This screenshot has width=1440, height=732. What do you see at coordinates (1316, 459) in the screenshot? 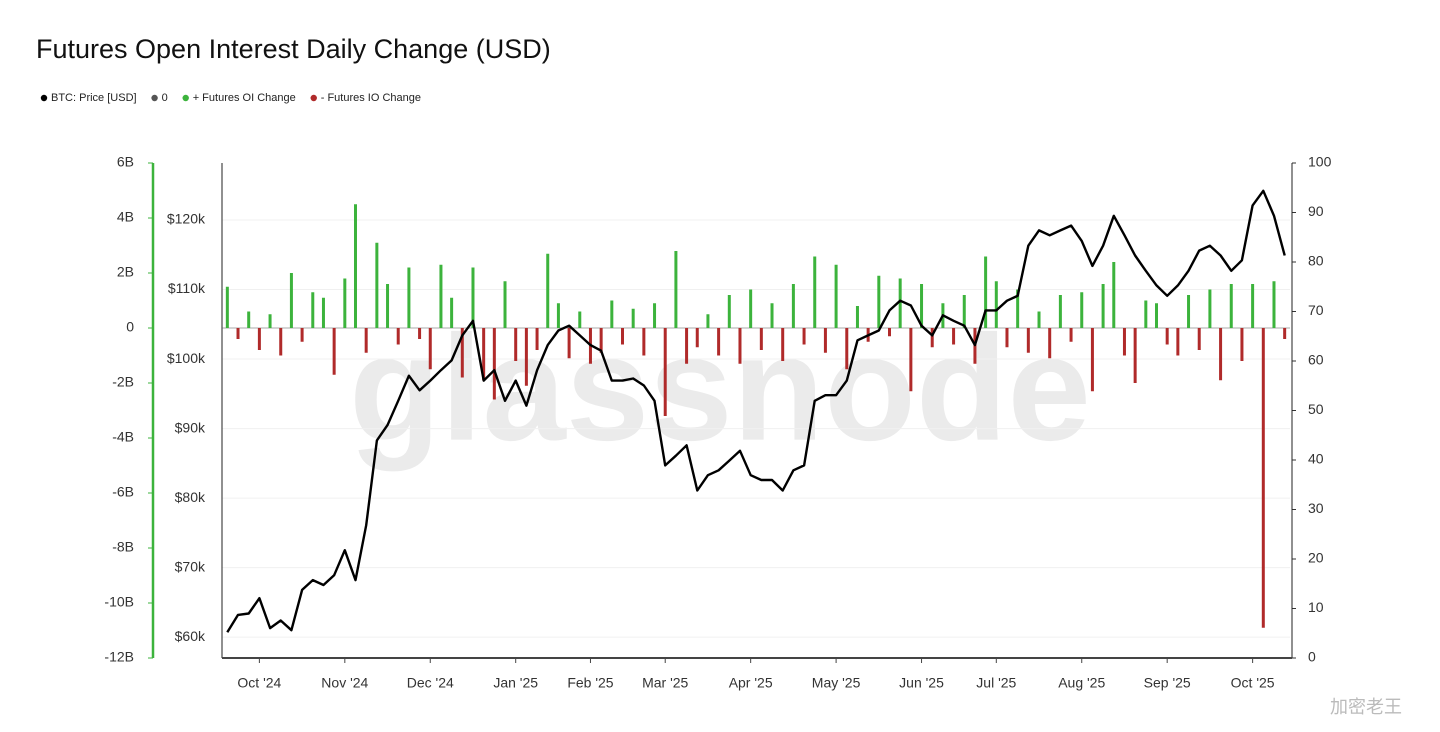
I see `y3-tick-label: 40` at bounding box center [1316, 459].